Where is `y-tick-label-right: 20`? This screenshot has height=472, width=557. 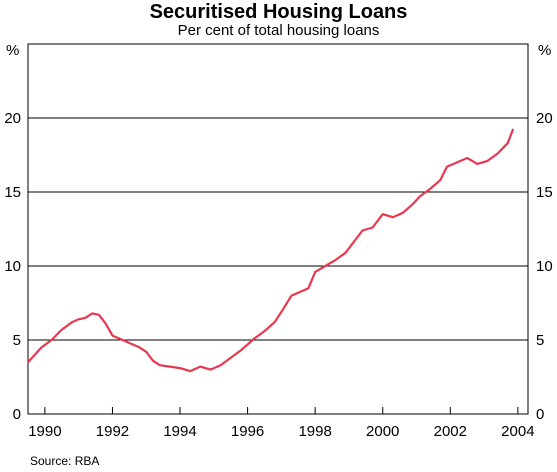 y-tick-label-right: 20 is located at coordinates (544, 118).